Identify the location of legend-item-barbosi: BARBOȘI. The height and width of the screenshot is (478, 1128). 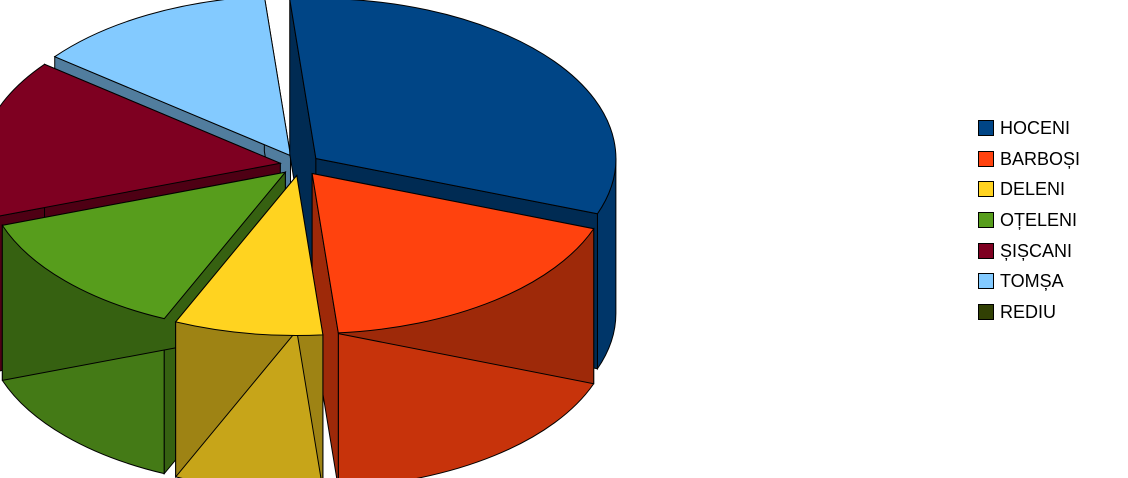
(1048, 159).